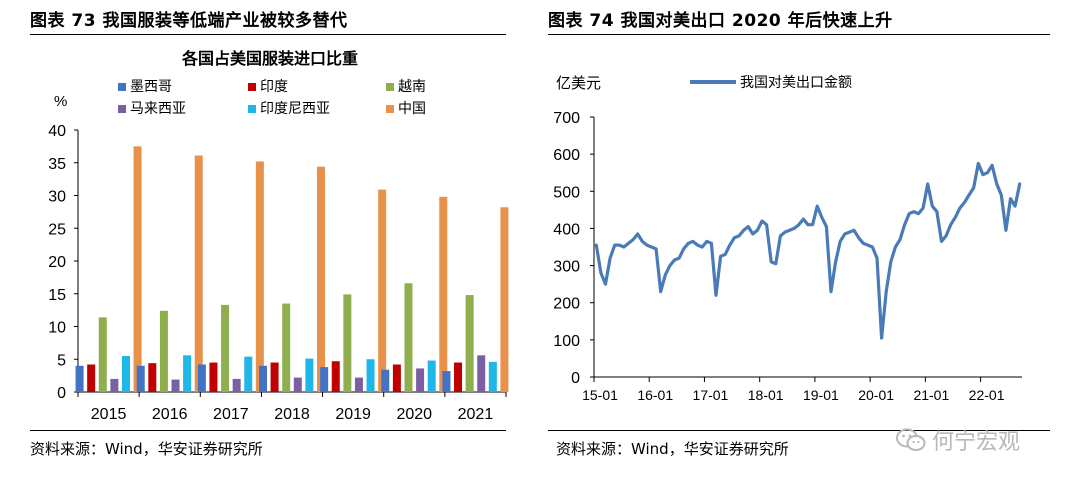  Describe the element at coordinates (414, 414) in the screenshot. I see `bar-x-tick-label: 2020` at that location.